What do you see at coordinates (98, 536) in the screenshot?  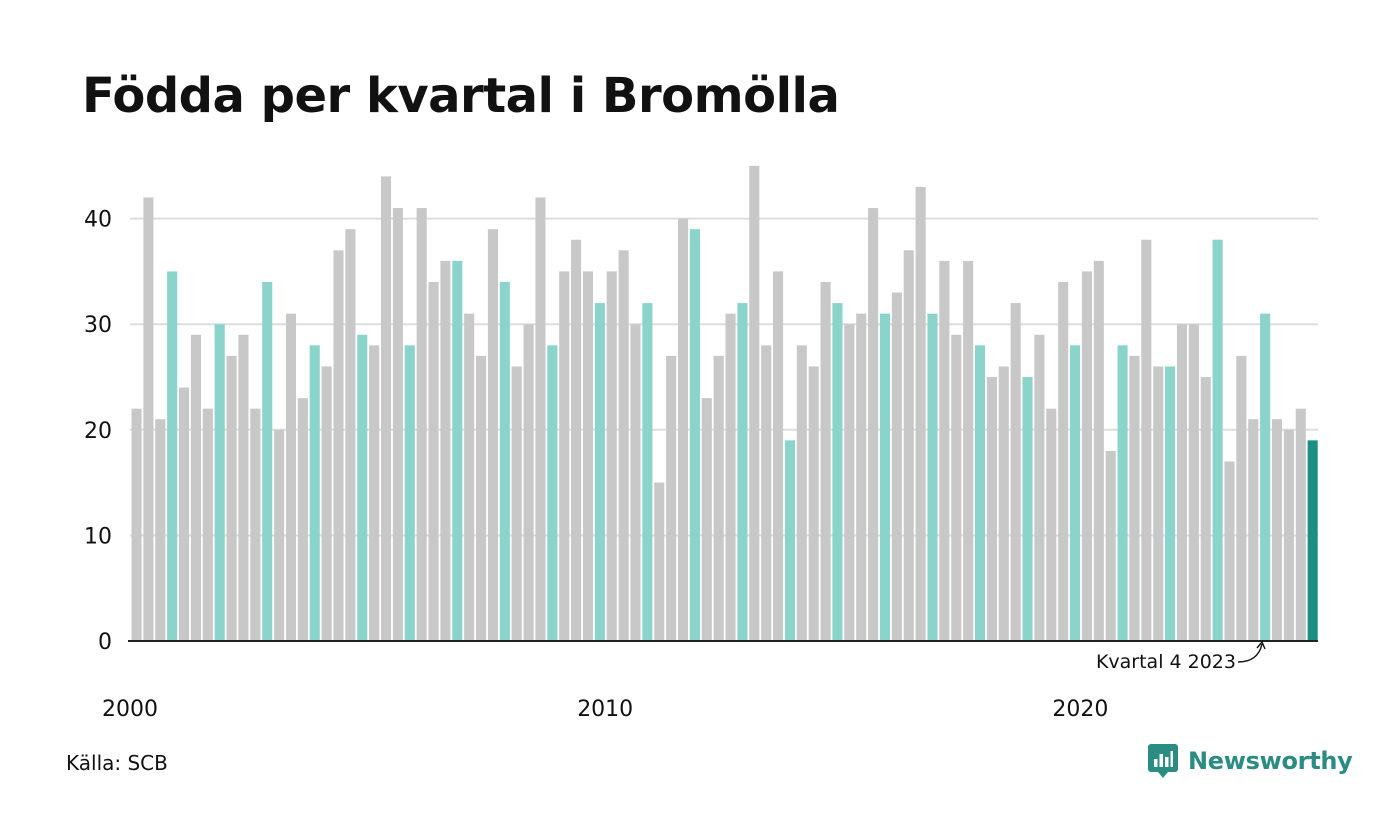 I see `y-tick-label: 10` at bounding box center [98, 536].